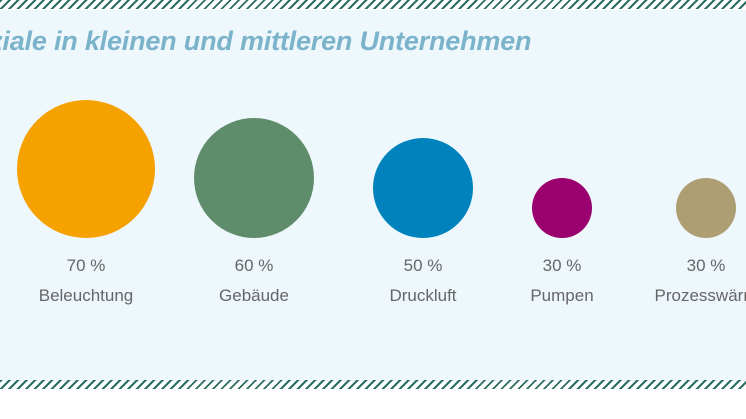  I want to click on bottom-stripe-border, so click(373, 384).